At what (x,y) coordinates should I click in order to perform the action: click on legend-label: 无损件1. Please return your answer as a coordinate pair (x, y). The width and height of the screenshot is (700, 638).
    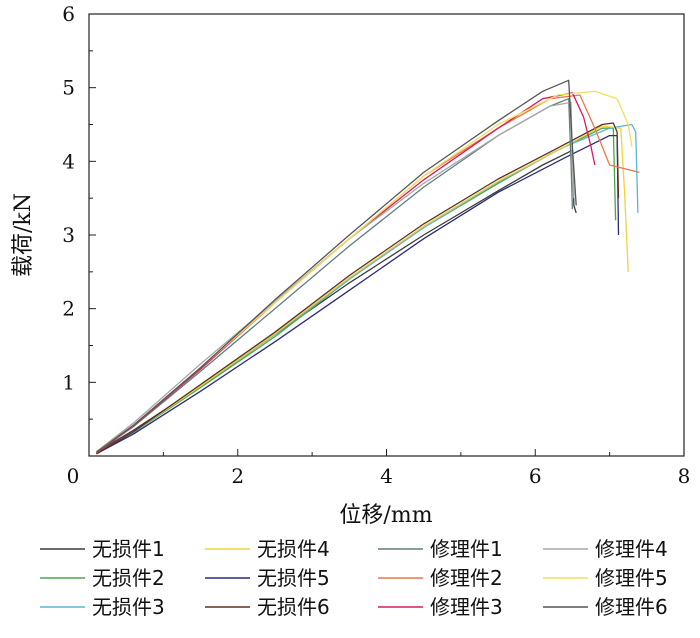
    Looking at the image, I should click on (128, 549).